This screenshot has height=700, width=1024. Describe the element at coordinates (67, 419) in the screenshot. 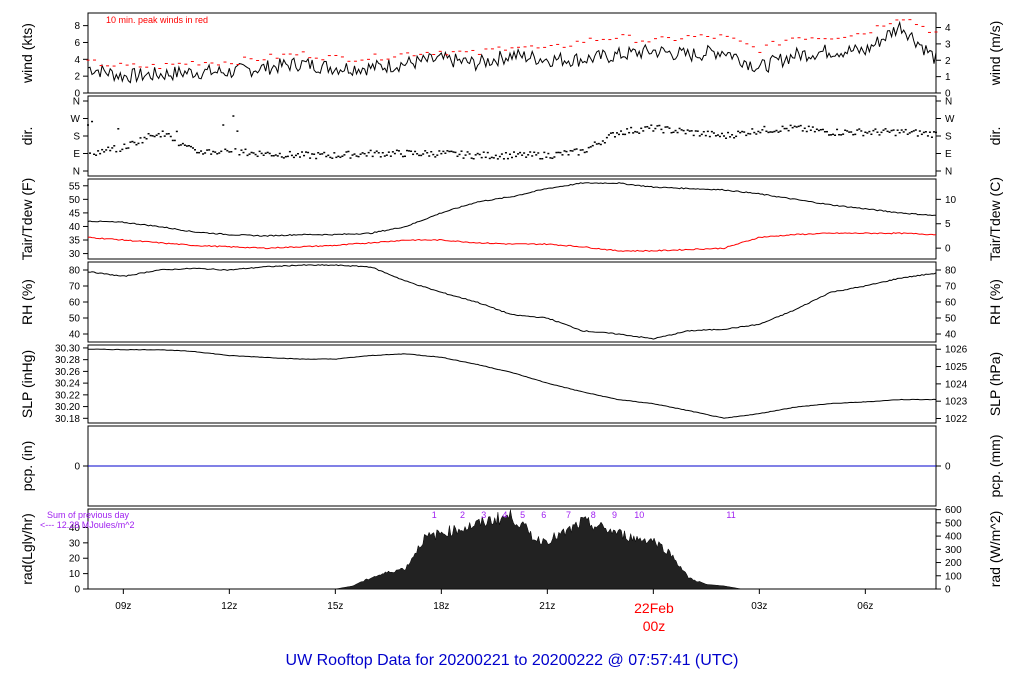

I see `tick-label-left: 30.18` at that location.